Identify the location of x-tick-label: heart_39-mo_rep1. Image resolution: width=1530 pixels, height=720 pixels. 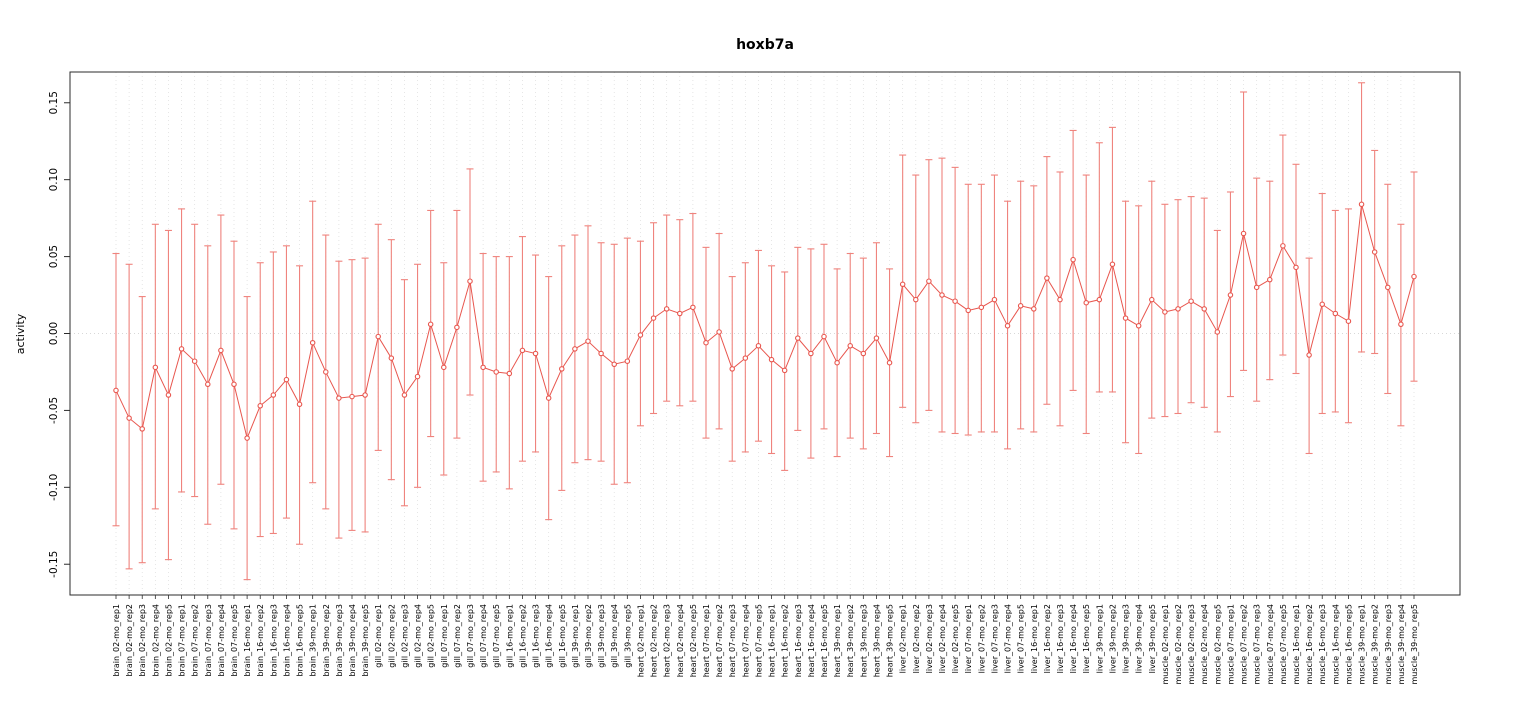
(837, 640).